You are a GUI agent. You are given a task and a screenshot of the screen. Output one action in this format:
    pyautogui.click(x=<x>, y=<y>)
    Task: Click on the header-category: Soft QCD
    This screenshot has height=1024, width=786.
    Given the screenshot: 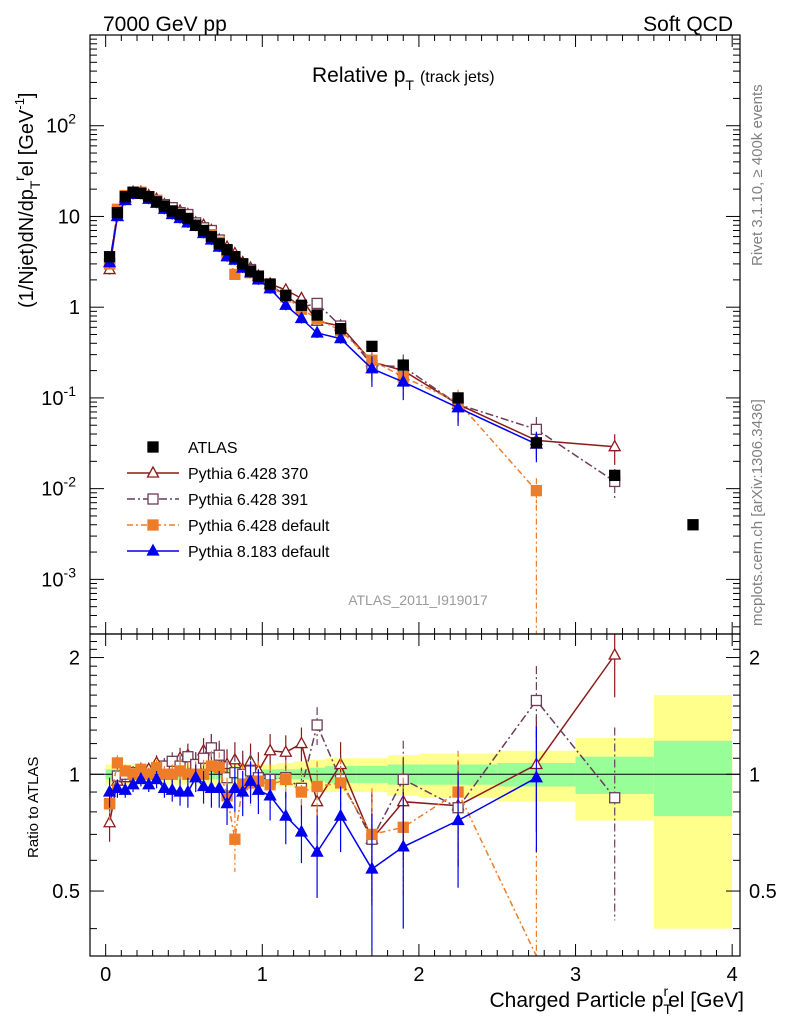 What is the action you would take?
    pyautogui.click(x=688, y=24)
    